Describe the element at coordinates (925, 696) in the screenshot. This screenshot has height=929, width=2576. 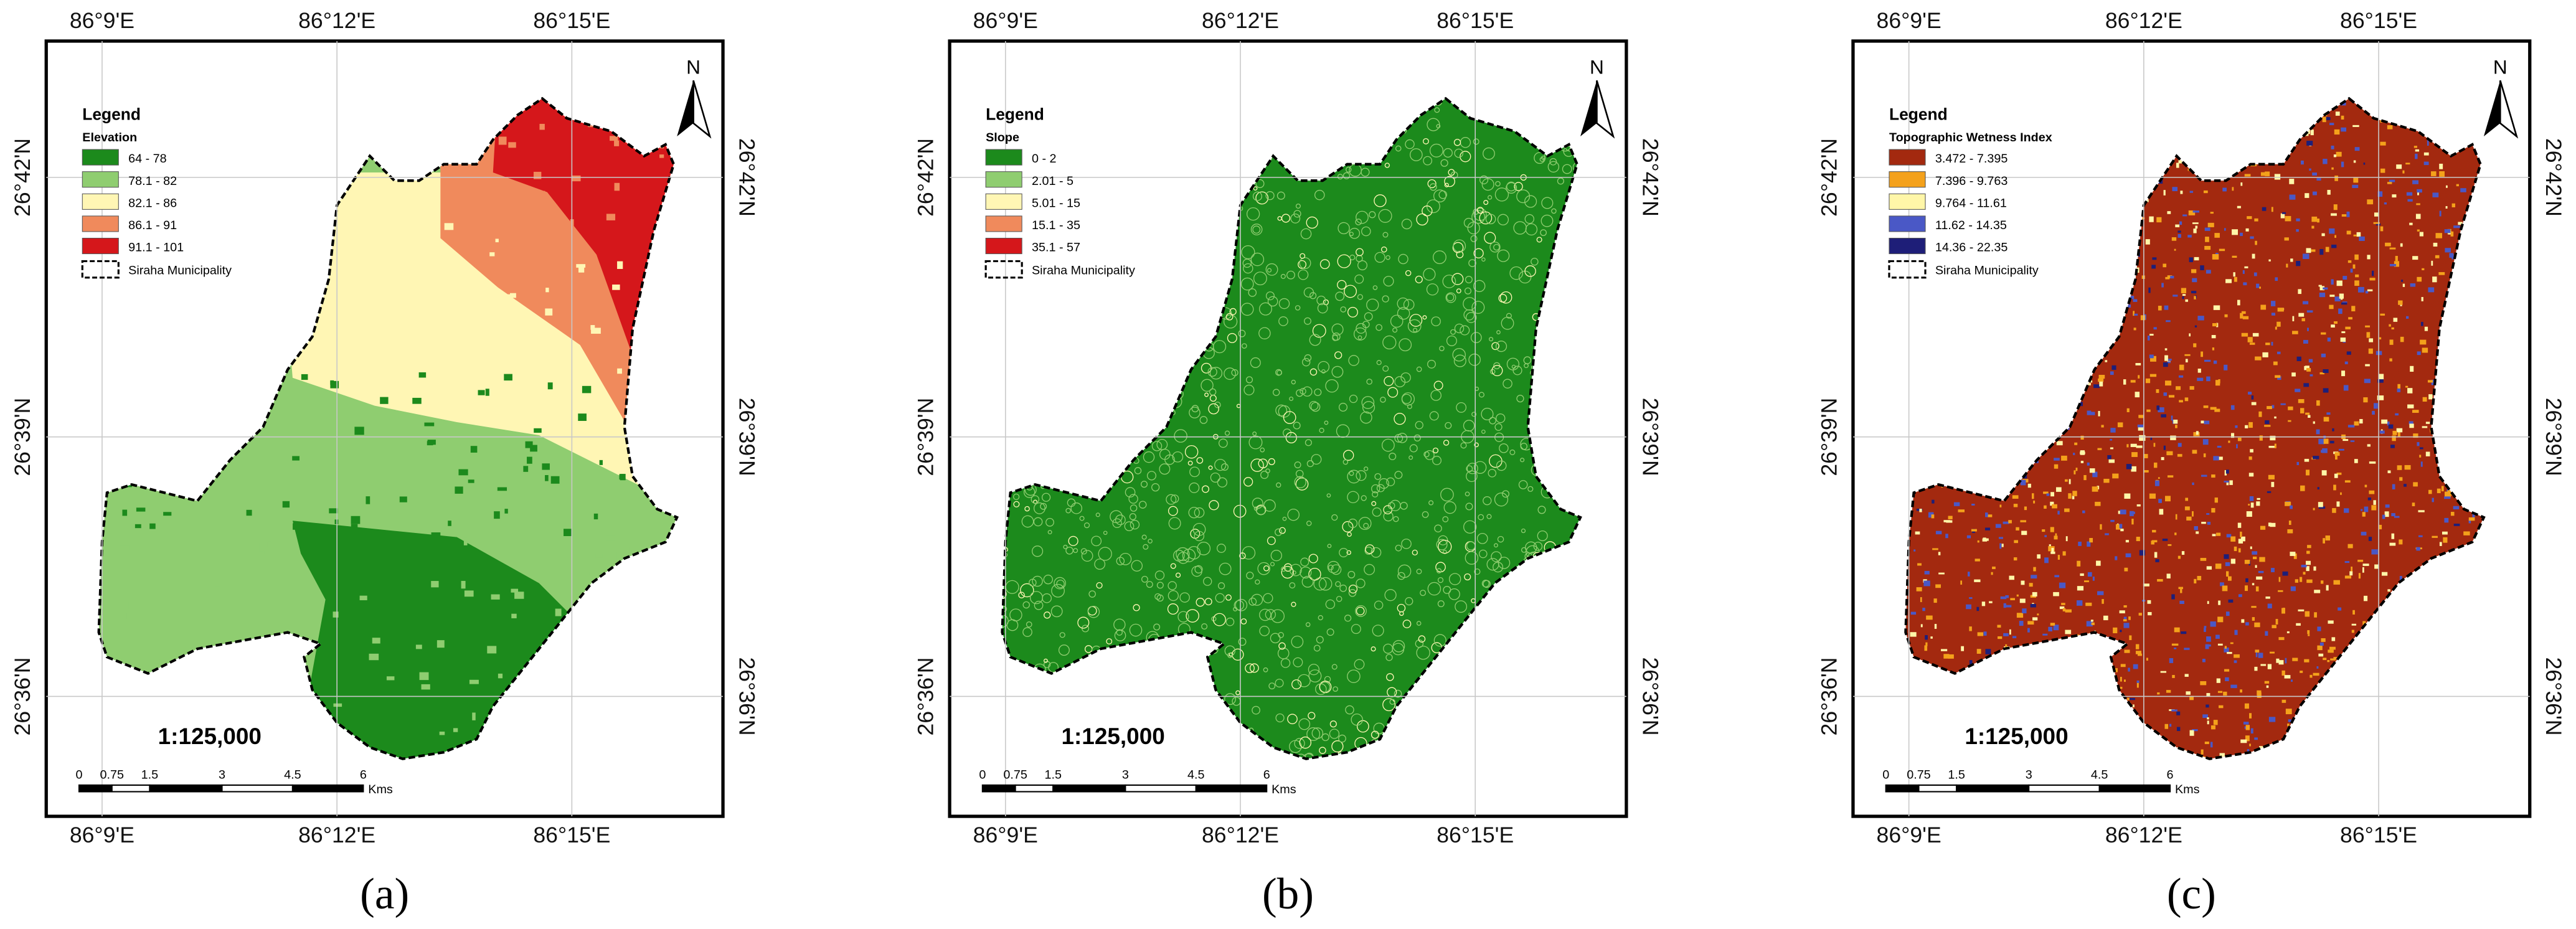
I see `latitude-label: 26°36'N` at that location.